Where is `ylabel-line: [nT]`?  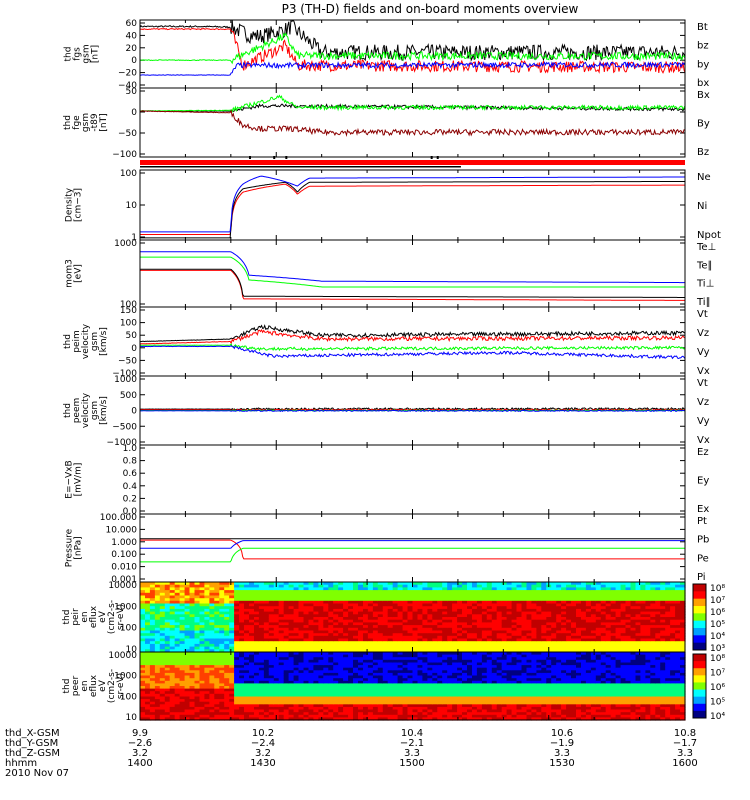 ylabel-line: [nT] is located at coordinates (96, 54).